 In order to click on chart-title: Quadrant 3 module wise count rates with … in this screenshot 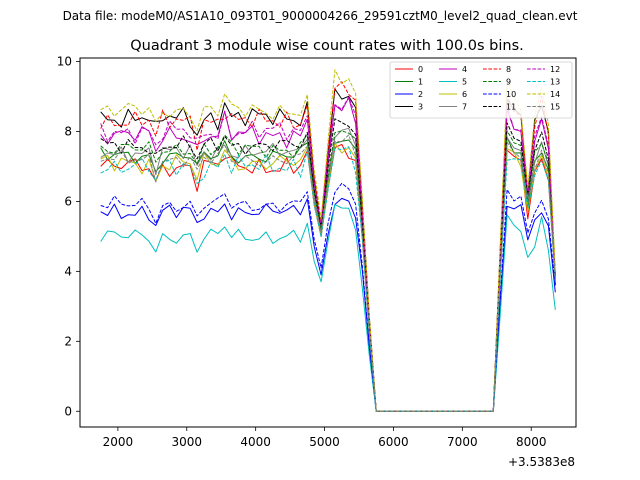, I will do `click(327, 46)`.